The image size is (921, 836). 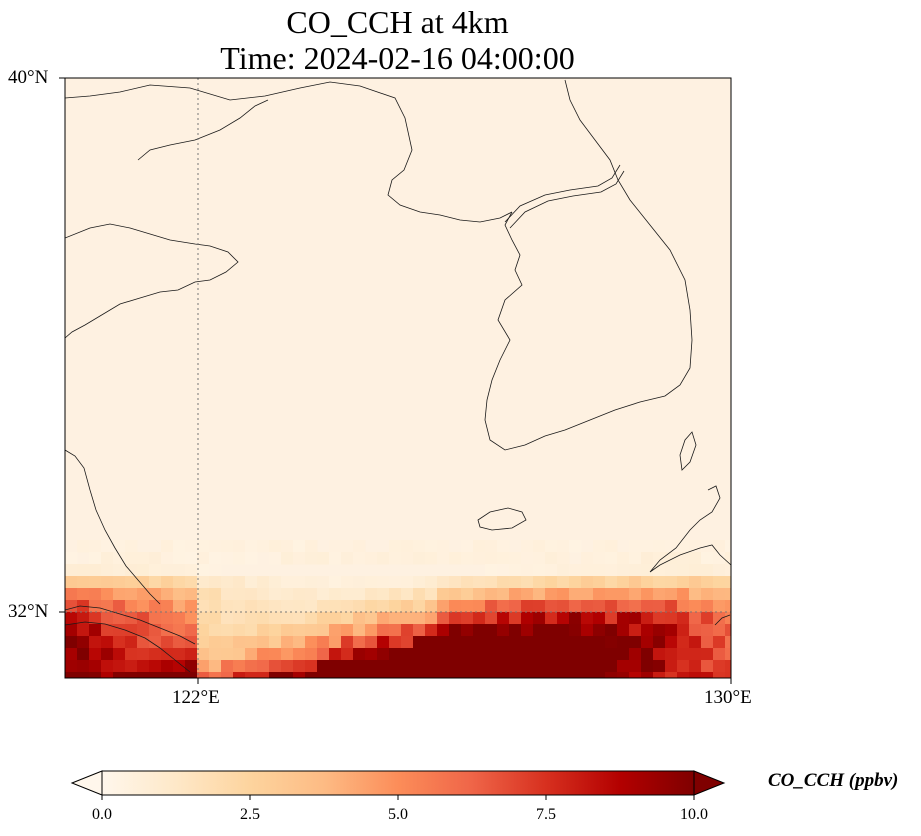 What do you see at coordinates (398, 814) in the screenshot?
I see `colorbar-tick-label: 5.0` at bounding box center [398, 814].